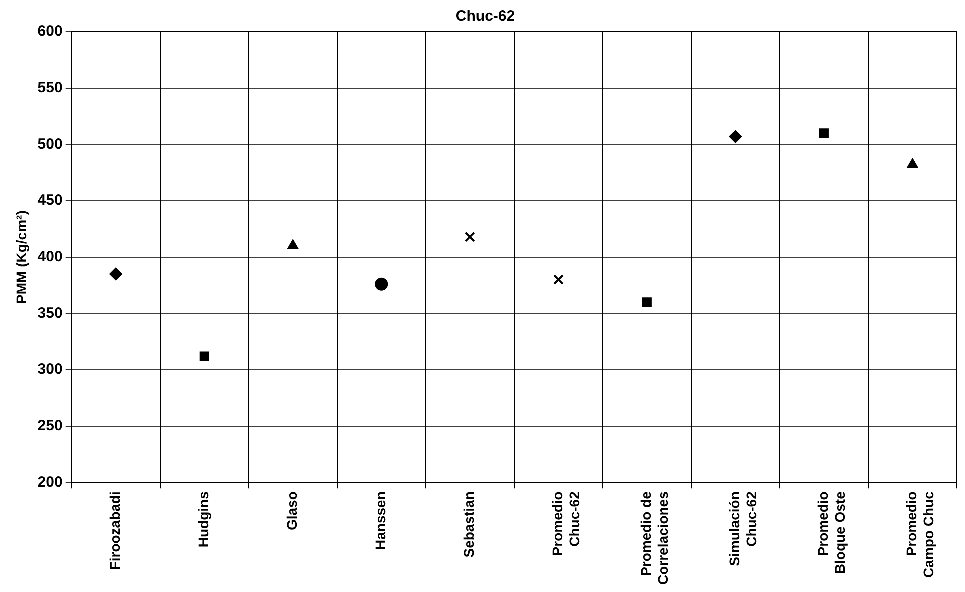  What do you see at coordinates (831, 532) in the screenshot?
I see `x-tick-label: Promedio Bloque Oste` at bounding box center [831, 532].